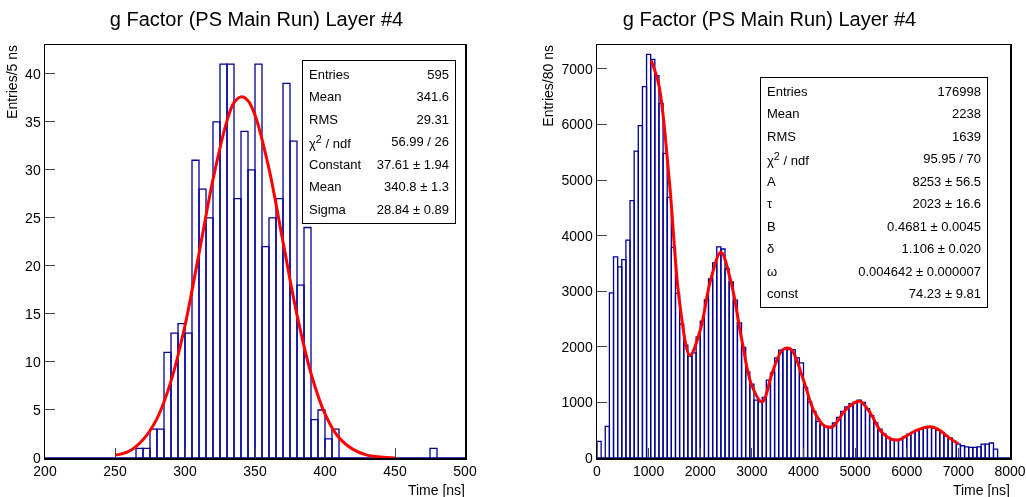 The height and width of the screenshot is (497, 1026). I want to click on x-tick-label: 250, so click(115, 471).